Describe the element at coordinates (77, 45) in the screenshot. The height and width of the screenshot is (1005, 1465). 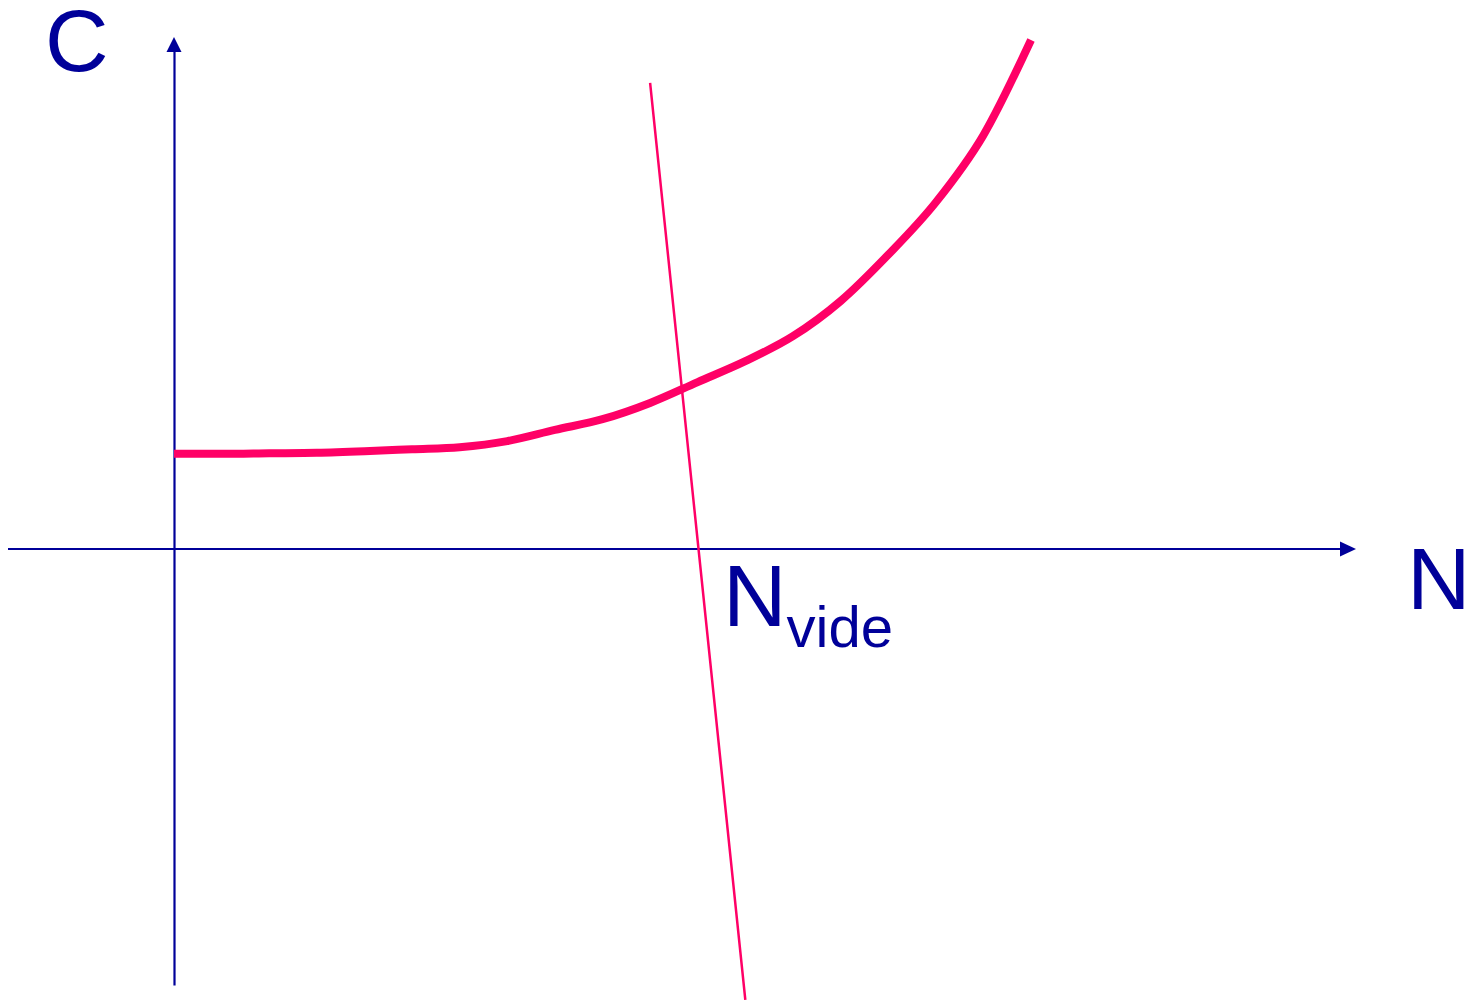
I see `y-axis-title: C` at that location.